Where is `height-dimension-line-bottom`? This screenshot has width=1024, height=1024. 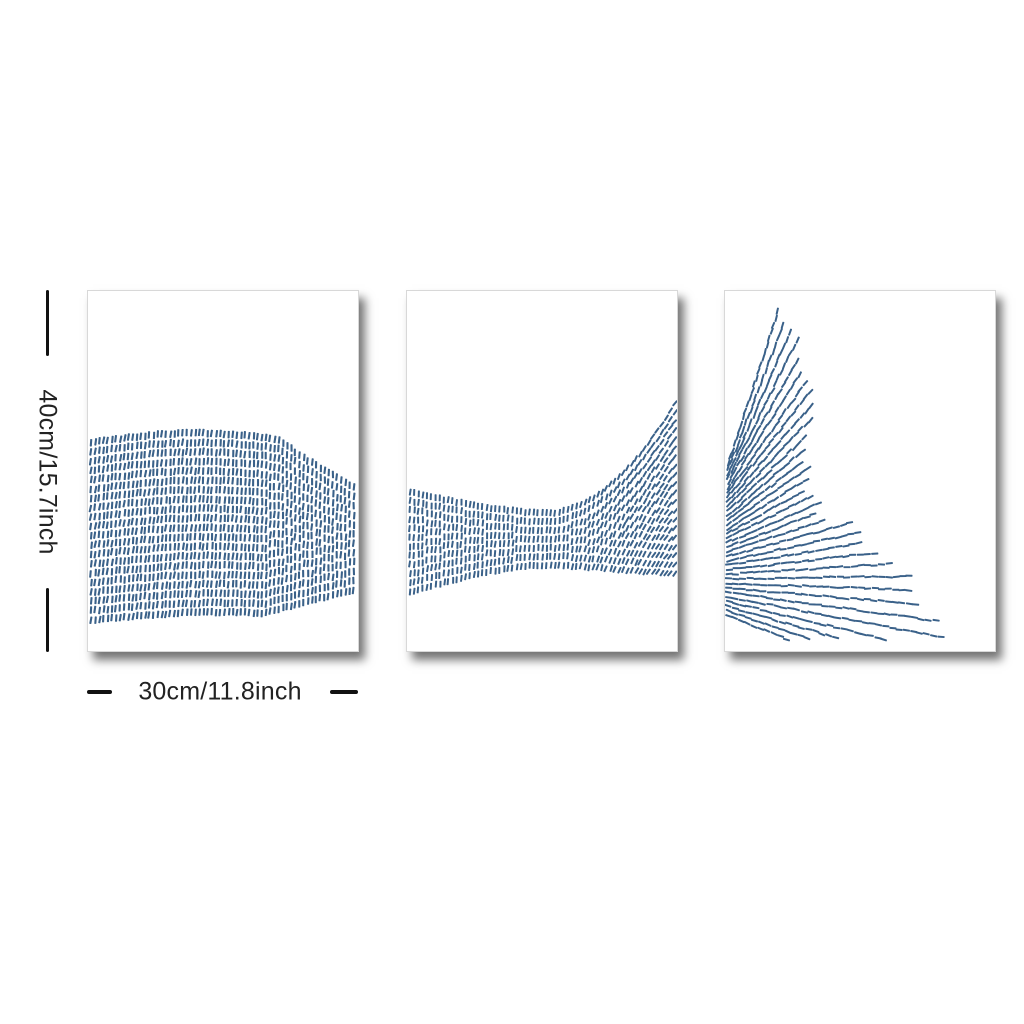
height-dimension-line-bottom is located at coordinates (47, 620).